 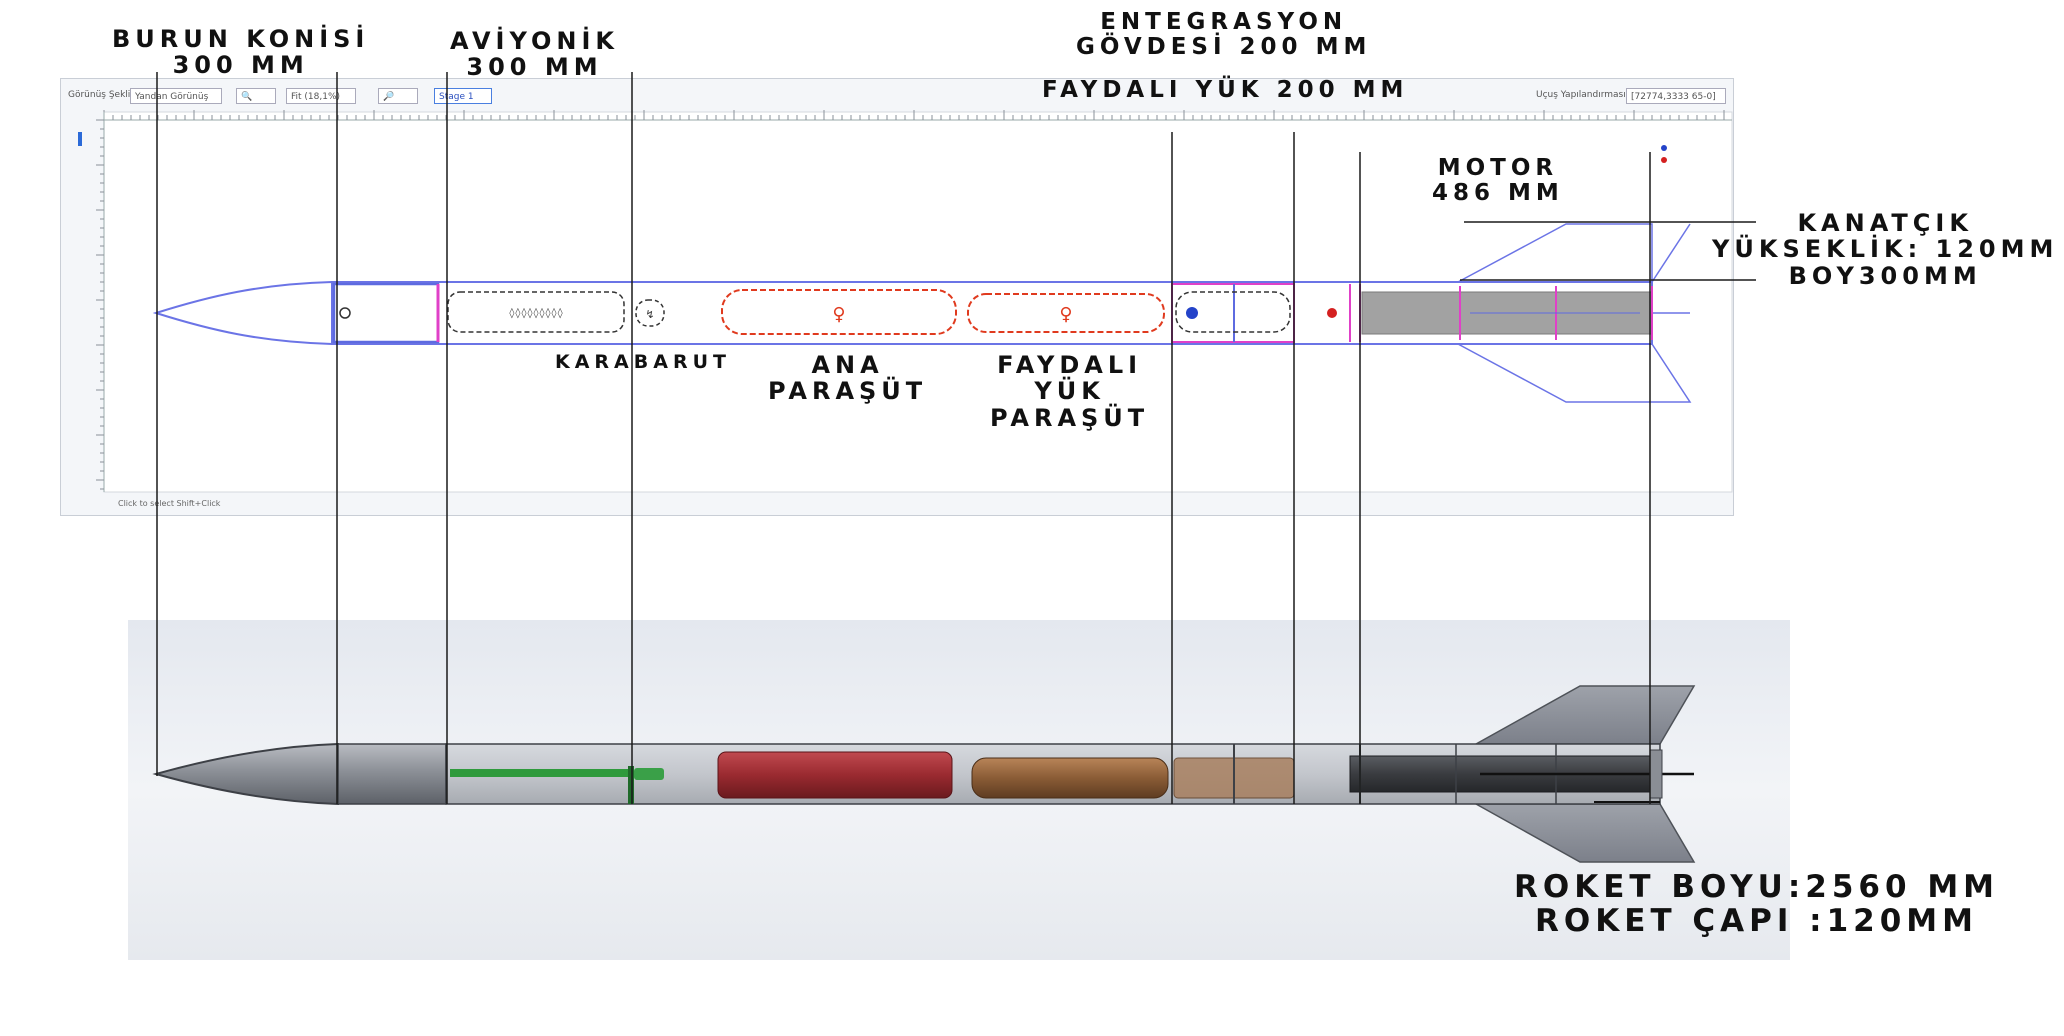 I want to click on avionics-rod, so click(x=540, y=773).